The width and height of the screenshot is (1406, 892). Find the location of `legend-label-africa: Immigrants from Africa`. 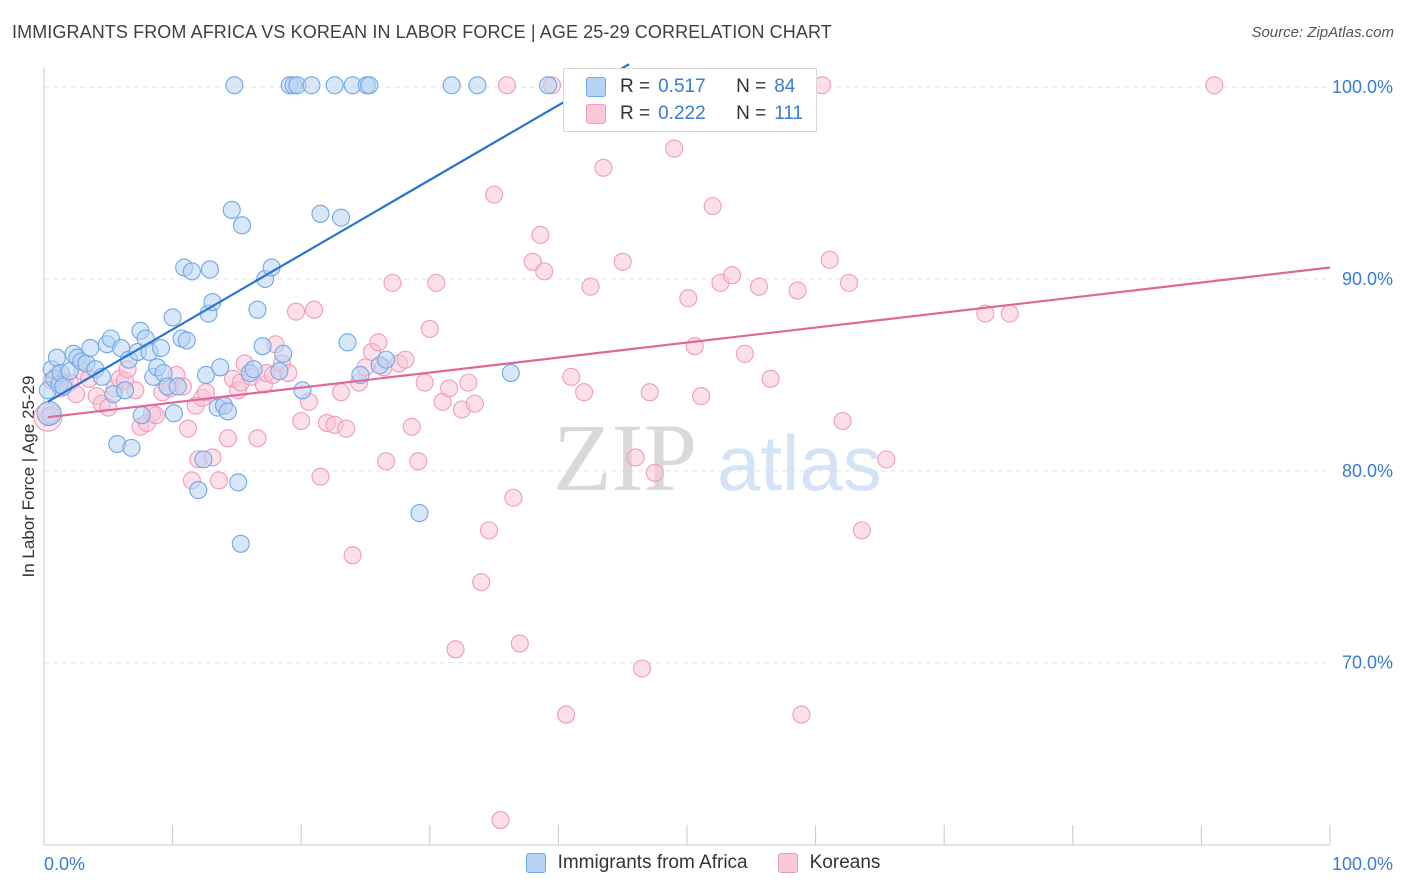

legend-label-africa: Immigrants from Africa is located at coordinates (652, 862).